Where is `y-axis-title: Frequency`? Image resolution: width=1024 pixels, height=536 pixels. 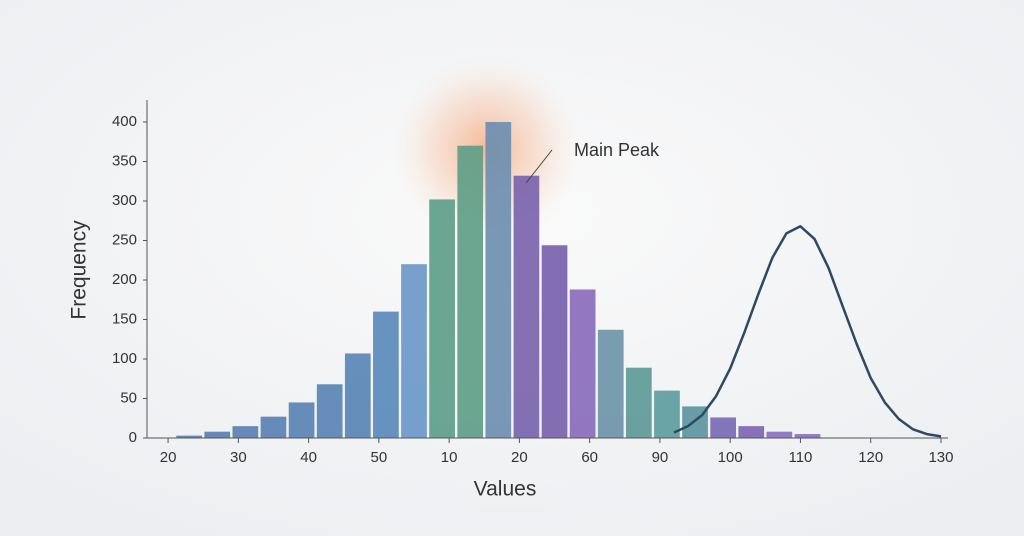 y-axis-title: Frequency is located at coordinates (79, 270).